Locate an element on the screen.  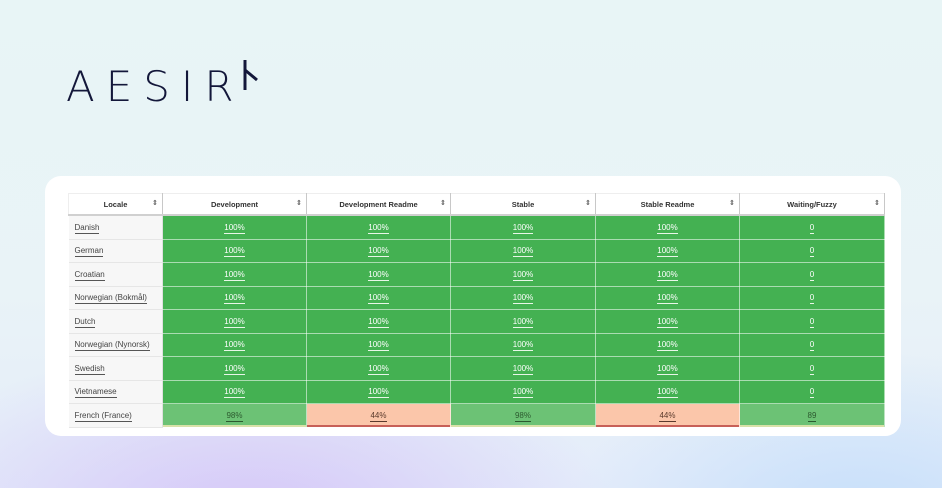
column-header-stable: Stable ⇕ is located at coordinates (523, 204).